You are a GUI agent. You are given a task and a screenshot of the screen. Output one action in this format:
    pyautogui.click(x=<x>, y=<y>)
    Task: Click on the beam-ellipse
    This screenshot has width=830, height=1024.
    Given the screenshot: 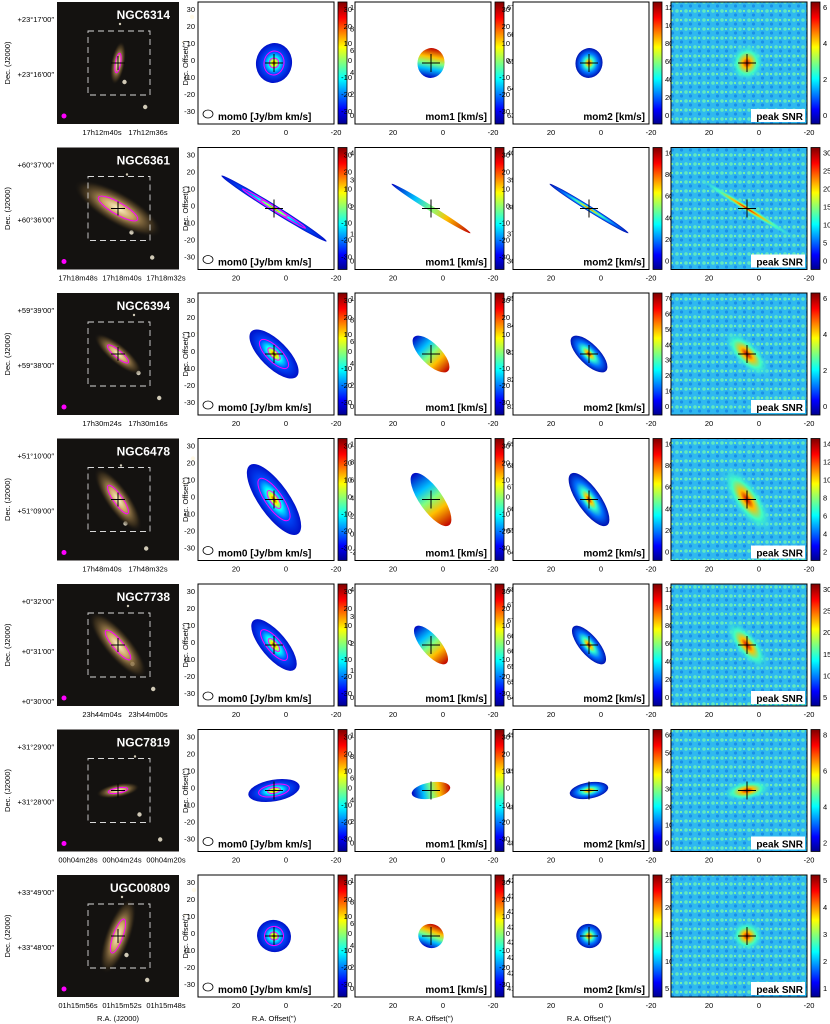 What is the action you would take?
    pyautogui.click(x=208, y=550)
    